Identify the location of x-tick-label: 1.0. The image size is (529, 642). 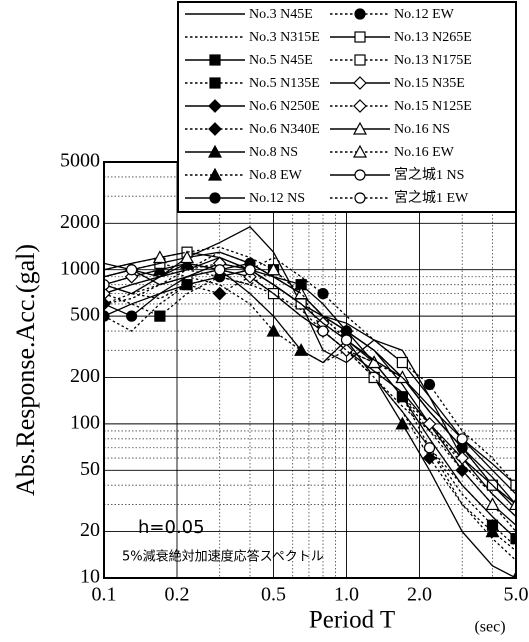
(346, 595).